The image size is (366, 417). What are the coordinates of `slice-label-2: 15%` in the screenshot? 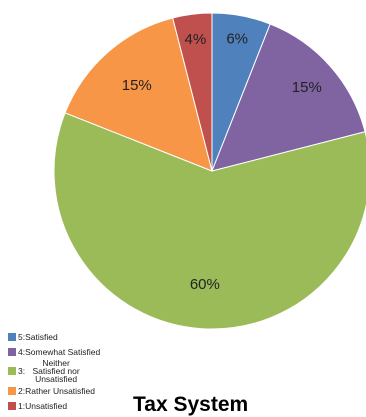 It's located at (307, 87).